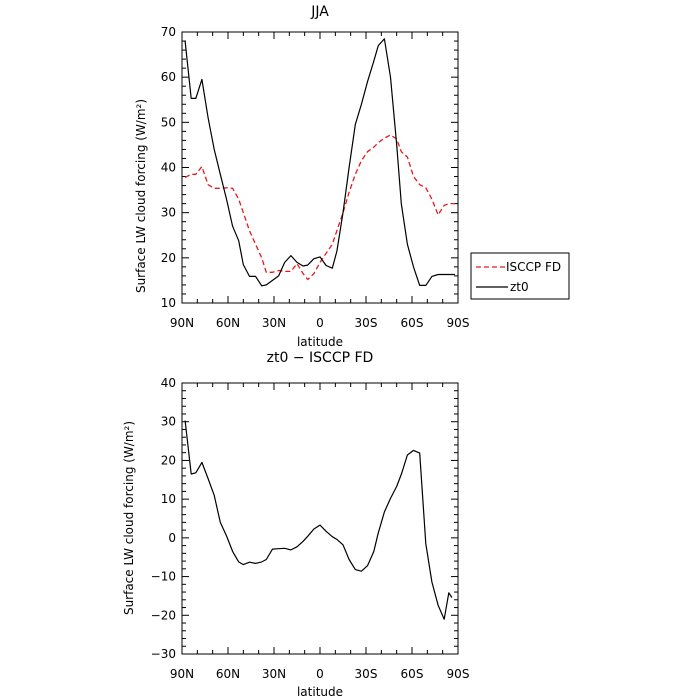 This screenshot has height=700, width=700. What do you see at coordinates (320, 358) in the screenshot?
I see `chart-title: zt0 − ISCCP FD` at bounding box center [320, 358].